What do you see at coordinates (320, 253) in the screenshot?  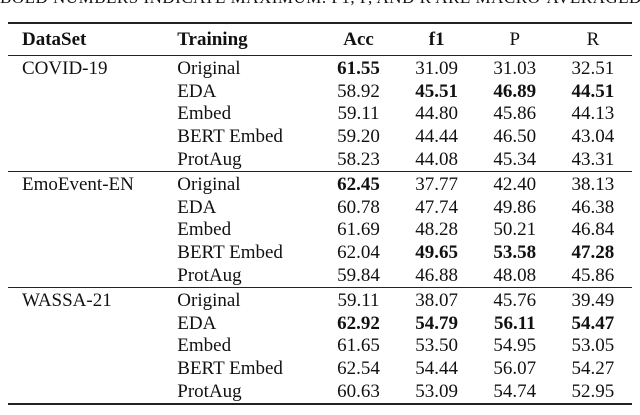 I see `table-row: BERT Embed 62.04 49.65 53.58 47.28` at bounding box center [320, 253].